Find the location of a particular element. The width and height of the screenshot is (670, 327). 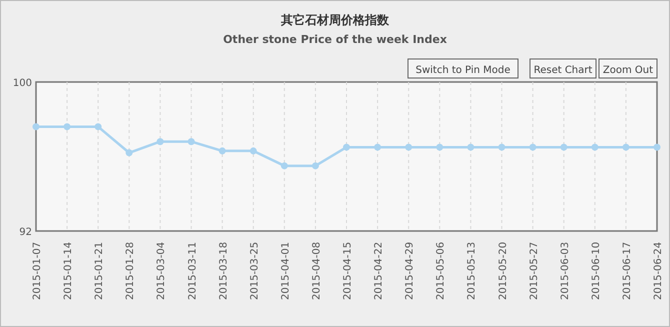

x-tick-label: 2015-05-20 is located at coordinates (503, 271).